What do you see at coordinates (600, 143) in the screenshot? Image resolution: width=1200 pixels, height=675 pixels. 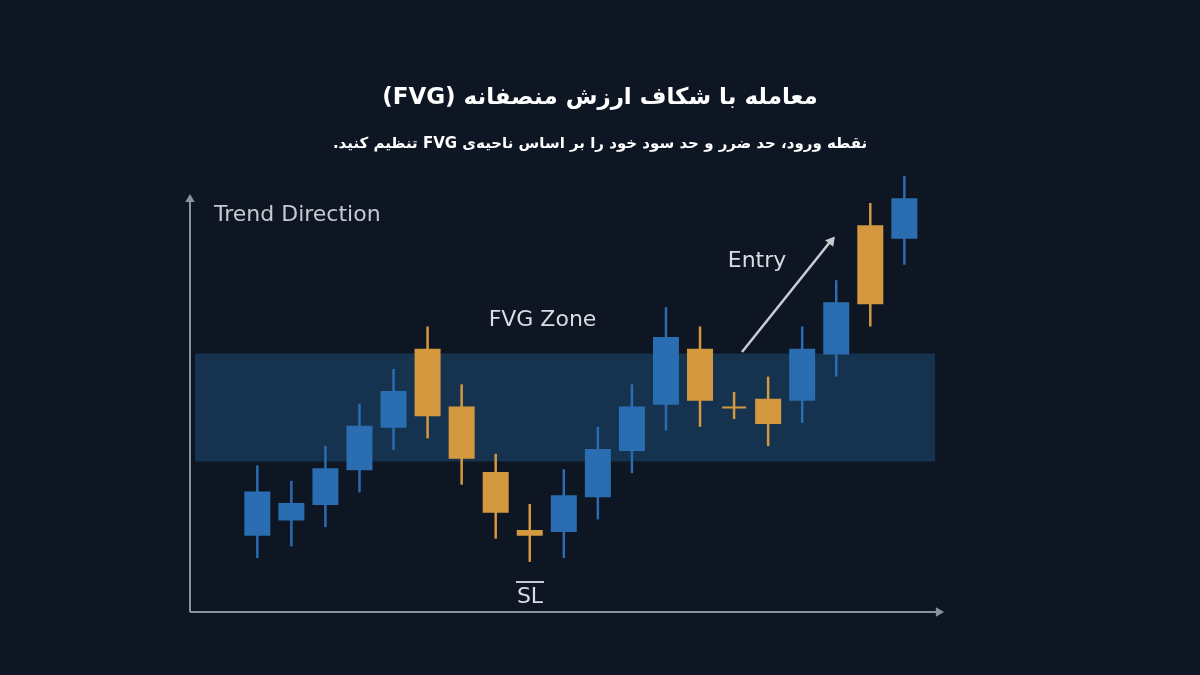 I see `chart-subtitle: نقطه ورود، حد ضرر و حد سود خود را بر اساس ناحیه‌ی FVG تنظیم کنید.` at bounding box center [600, 143].